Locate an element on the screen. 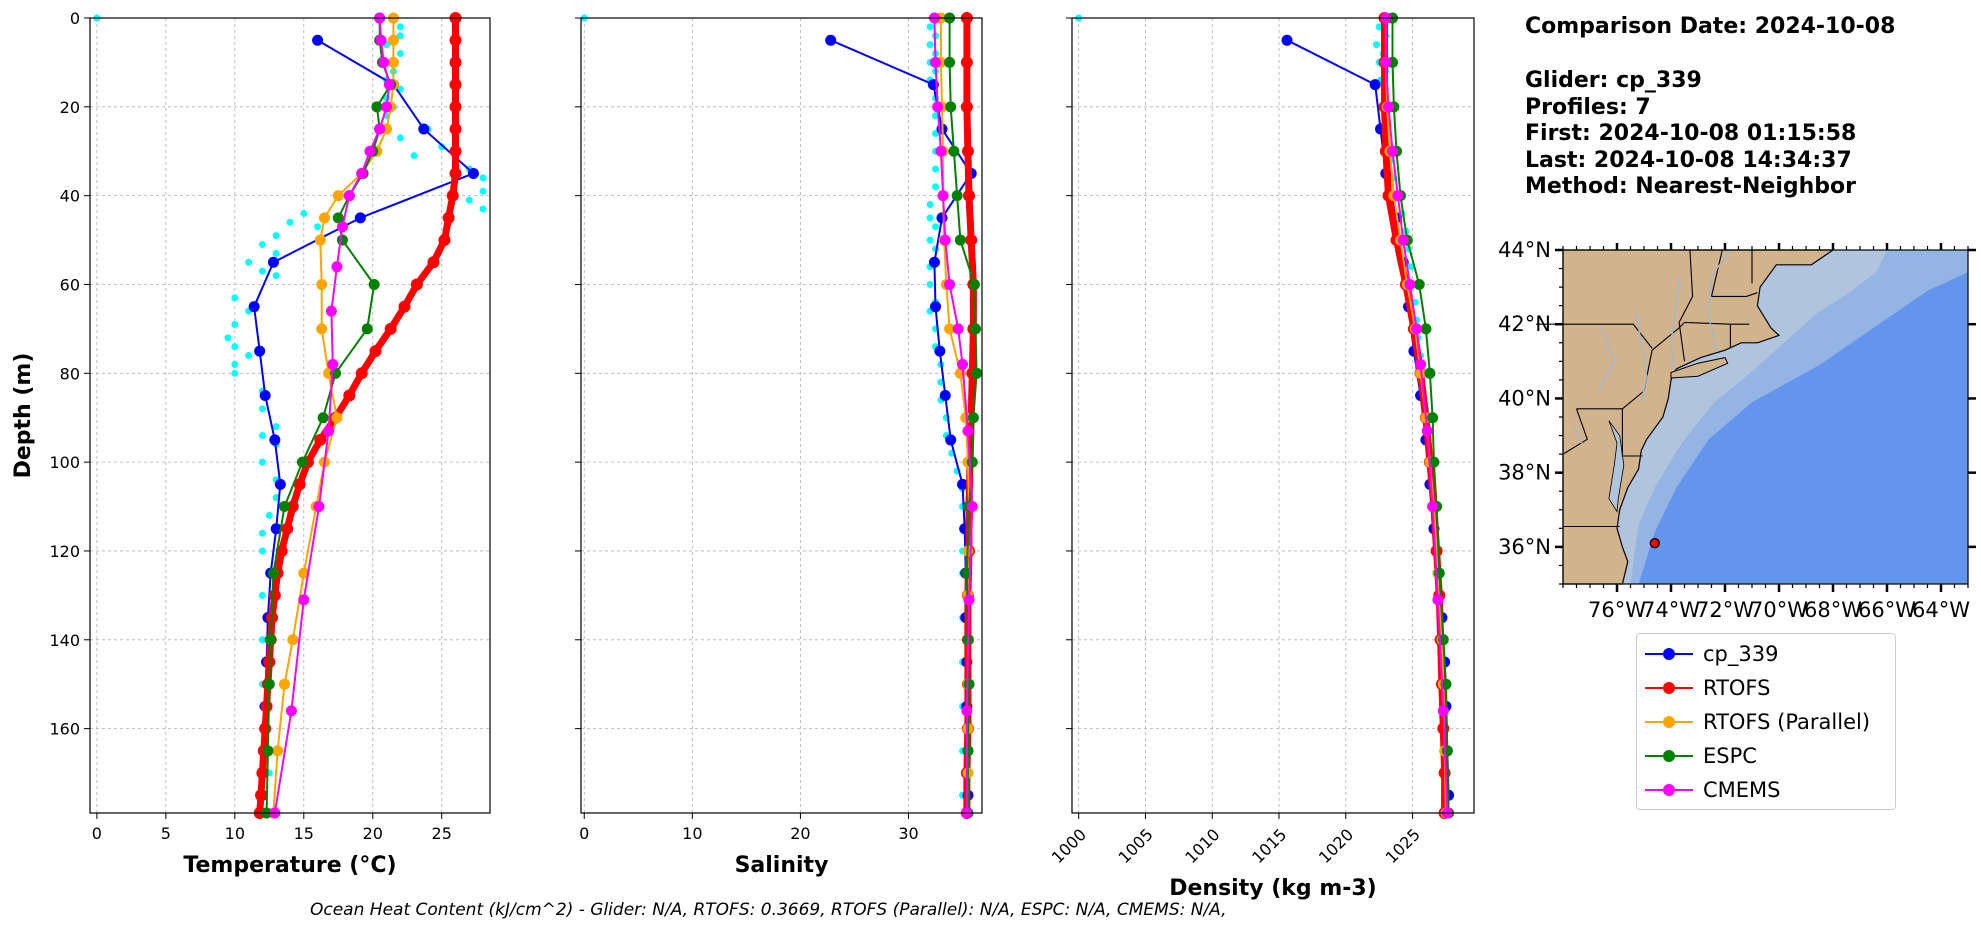 The width and height of the screenshot is (1981, 934). legend: cp_339 RTOFS RTOFS (Parallel) ESPC CMEMS is located at coordinates (1766, 721).